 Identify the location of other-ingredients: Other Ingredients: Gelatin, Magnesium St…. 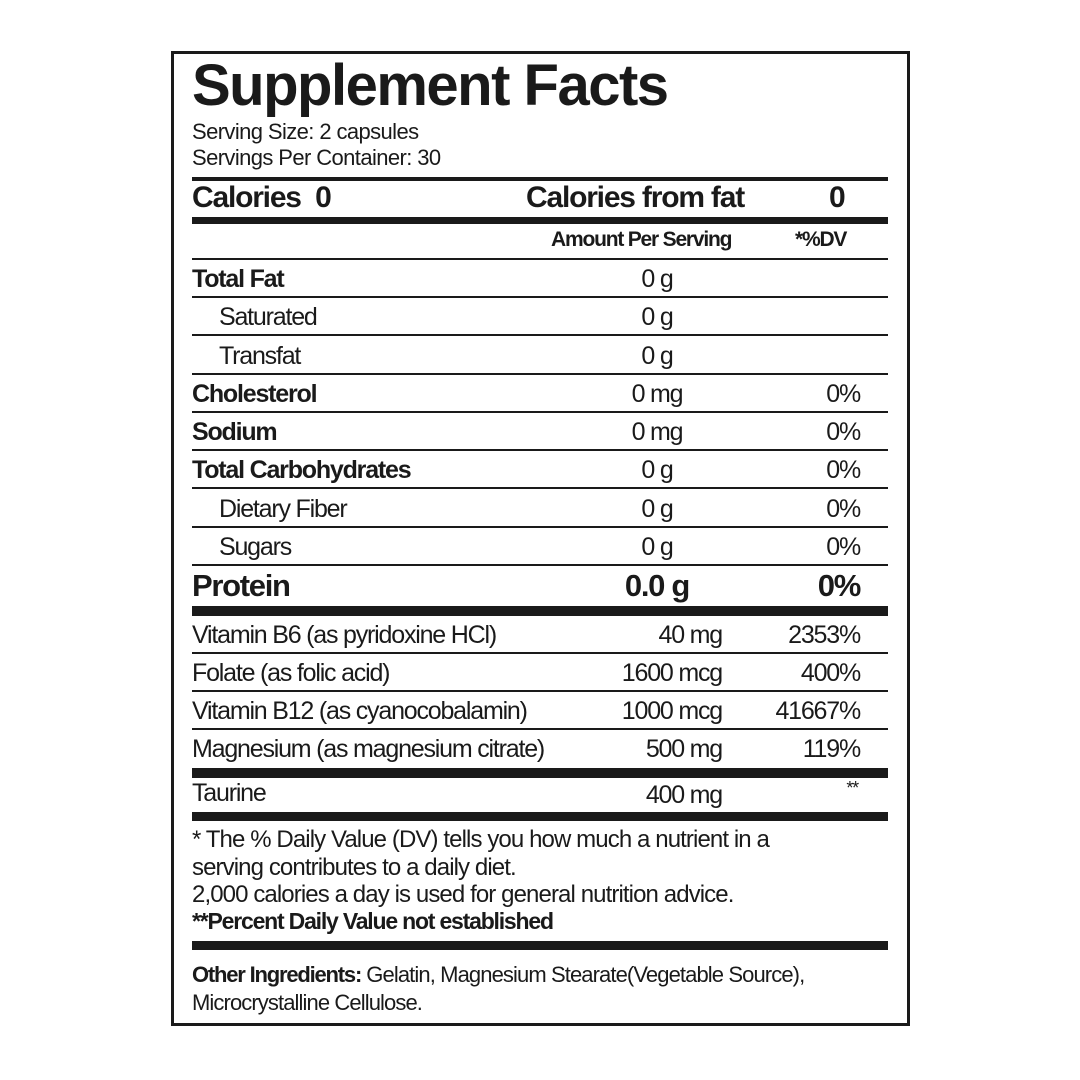
(498, 975).